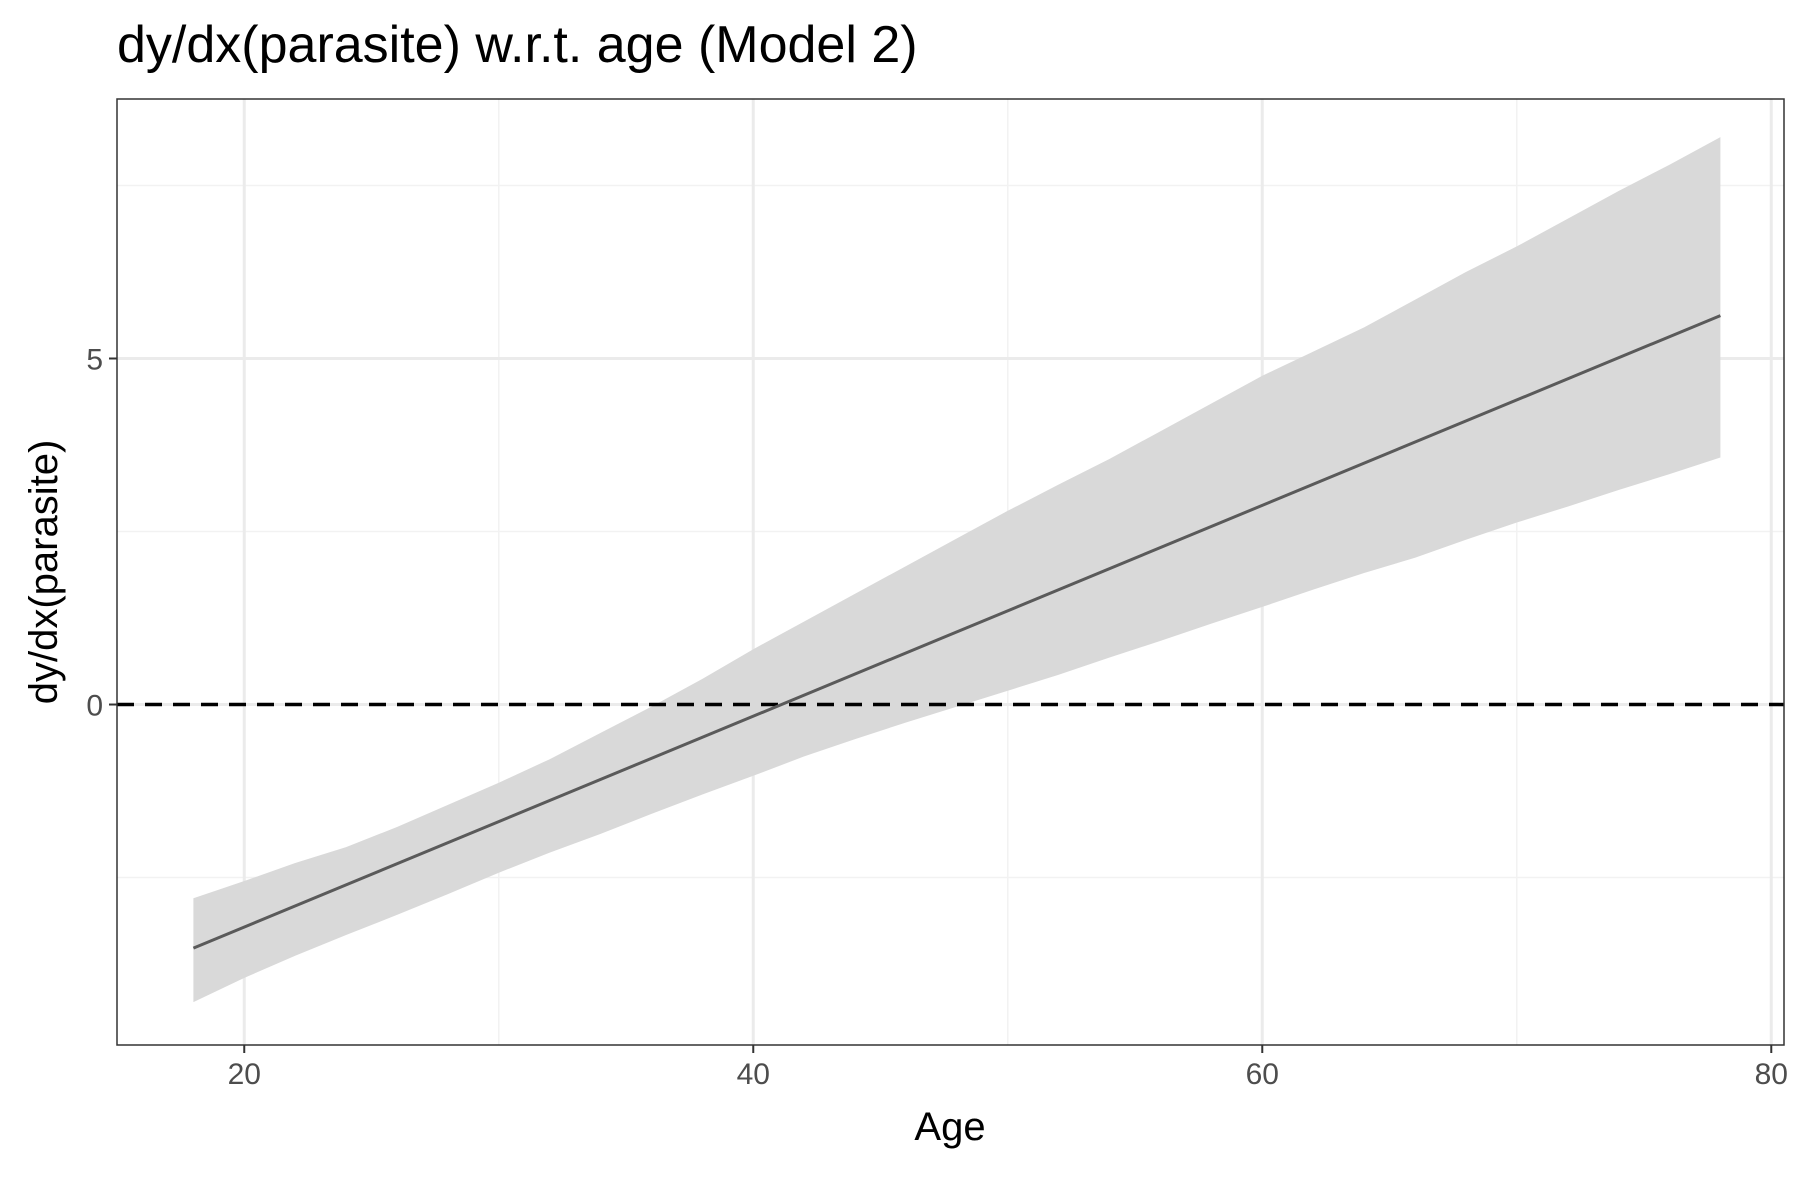 This screenshot has width=1800, height=1200. Describe the element at coordinates (1262, 1074) in the screenshot. I see `x-tick-label: 60` at that location.